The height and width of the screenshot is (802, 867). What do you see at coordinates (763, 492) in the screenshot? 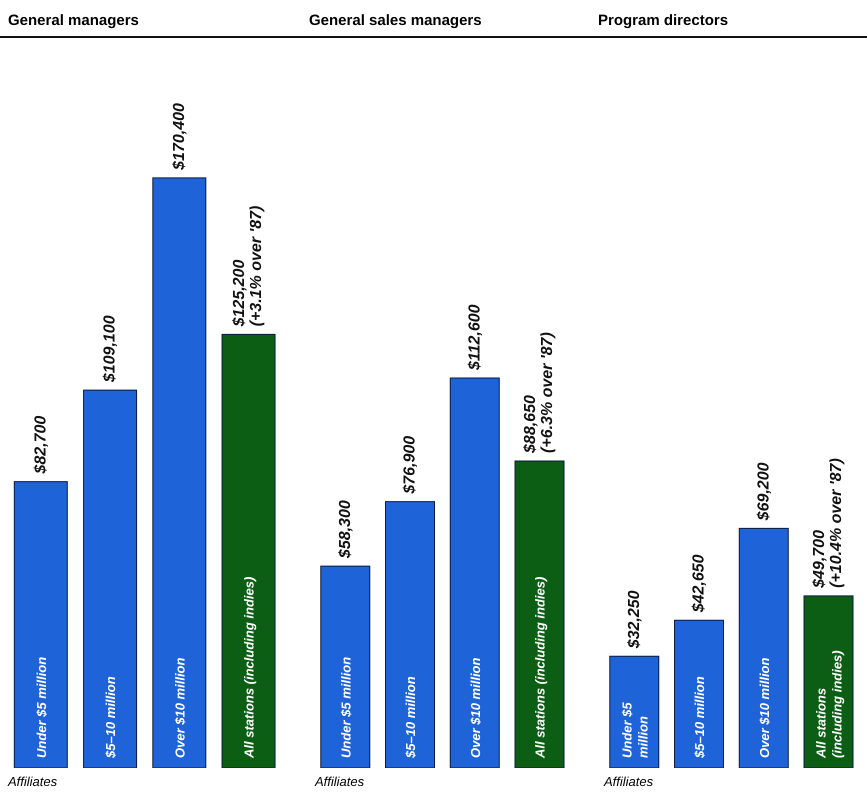
I see `data-label: $69,200` at bounding box center [763, 492].